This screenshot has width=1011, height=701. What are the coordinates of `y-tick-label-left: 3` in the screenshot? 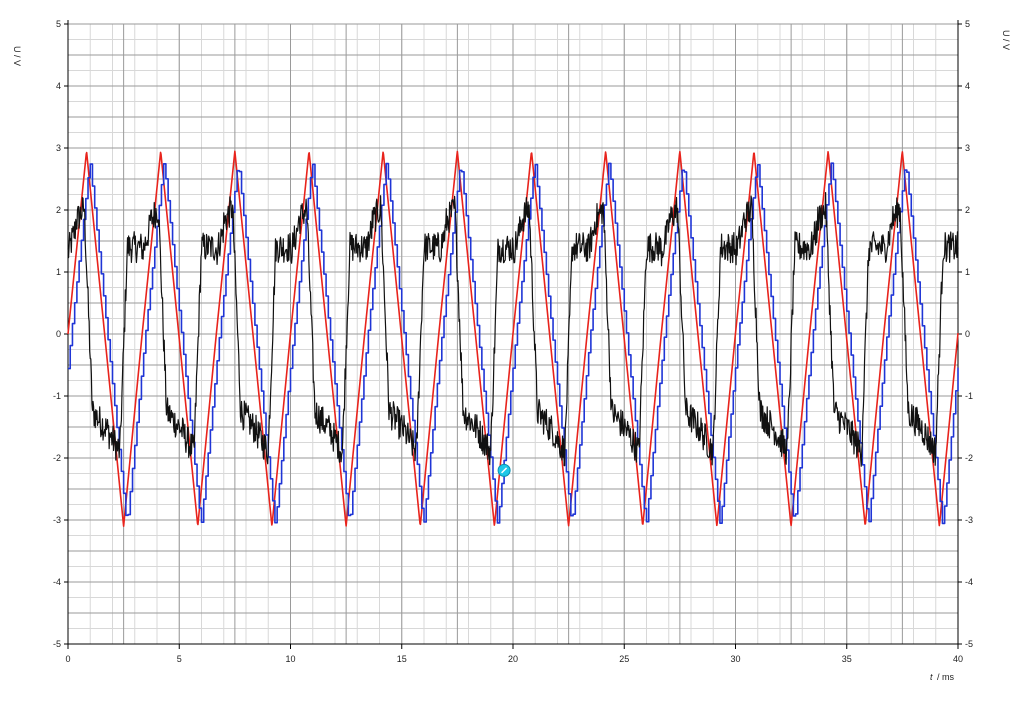 It's located at (58, 148).